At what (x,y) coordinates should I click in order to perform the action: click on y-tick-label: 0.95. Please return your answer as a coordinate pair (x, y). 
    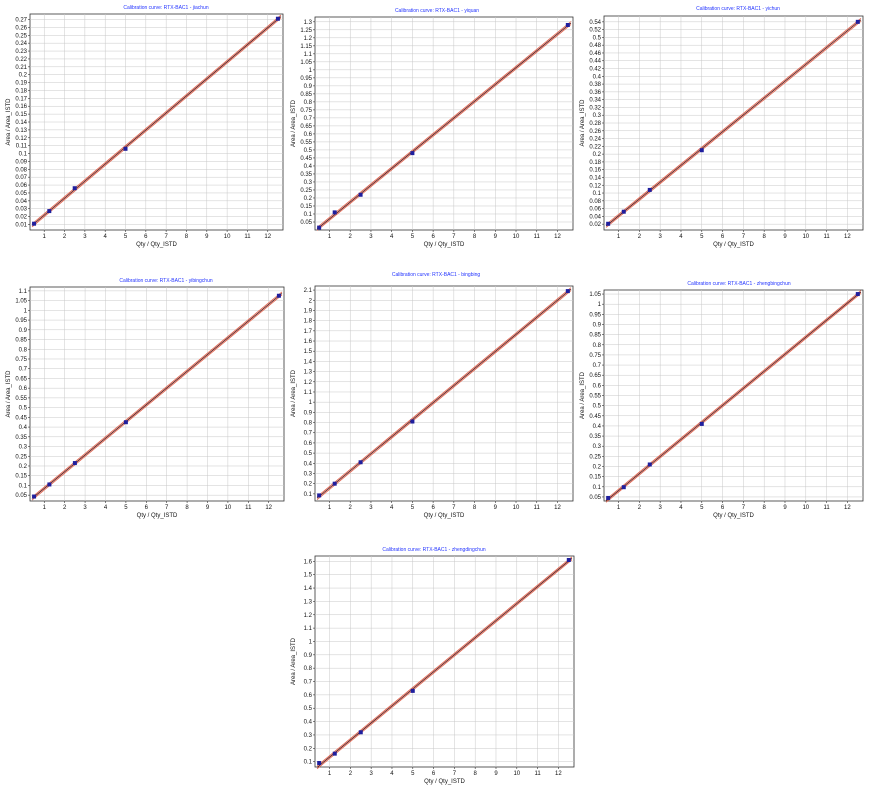
    Looking at the image, I should click on (306, 79).